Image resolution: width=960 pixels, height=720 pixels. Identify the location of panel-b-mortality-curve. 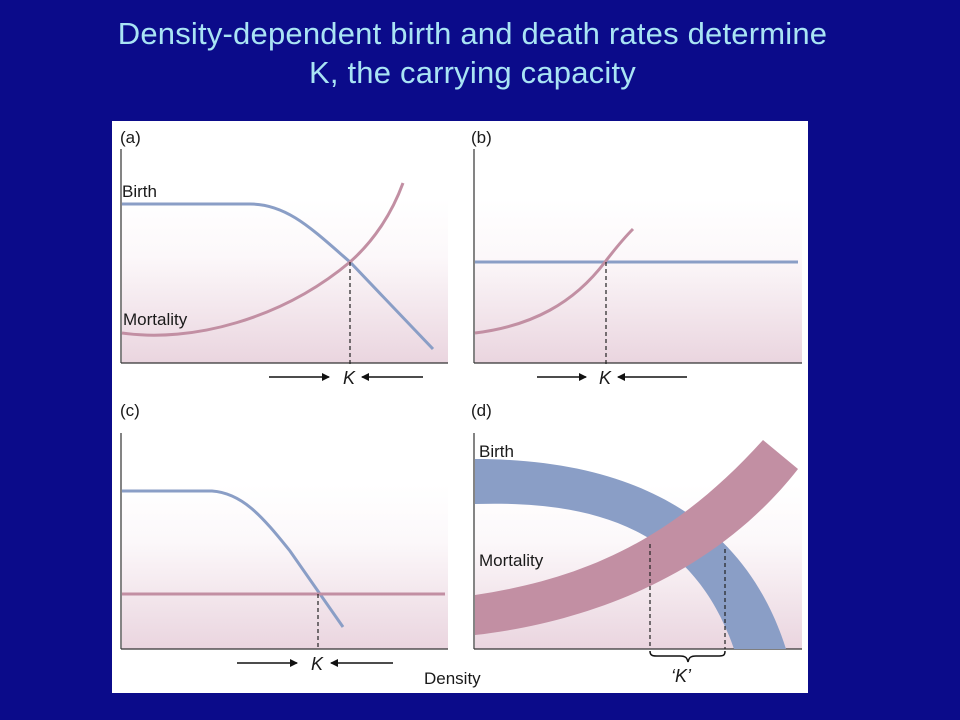
(554, 281).